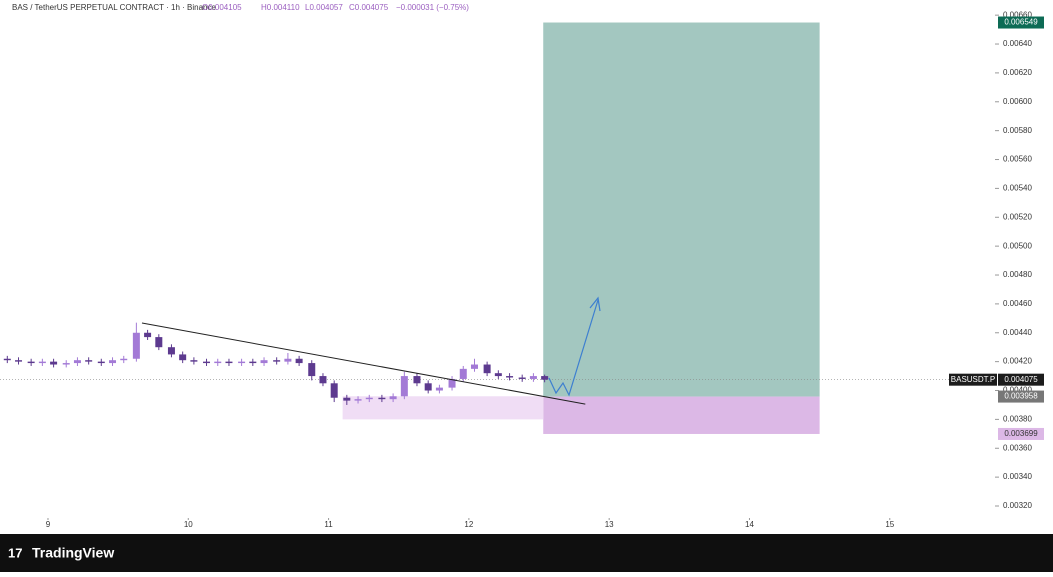 The width and height of the screenshot is (1053, 577). What do you see at coordinates (1017, 101) in the screenshot?
I see `y-tick-label: 0.00600` at bounding box center [1017, 101].